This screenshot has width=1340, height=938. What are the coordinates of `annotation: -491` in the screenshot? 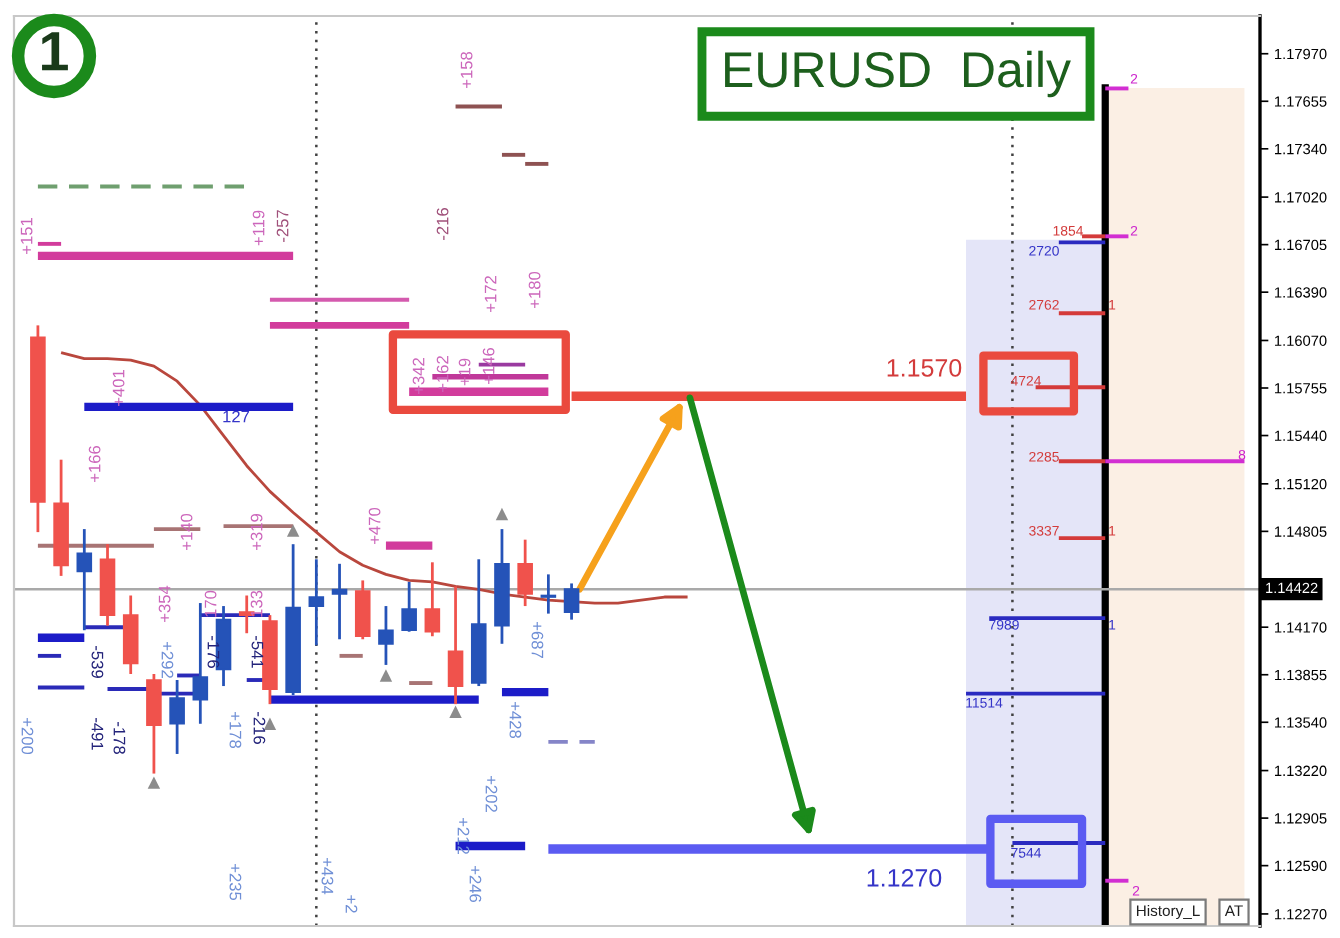 It's located at (97, 734).